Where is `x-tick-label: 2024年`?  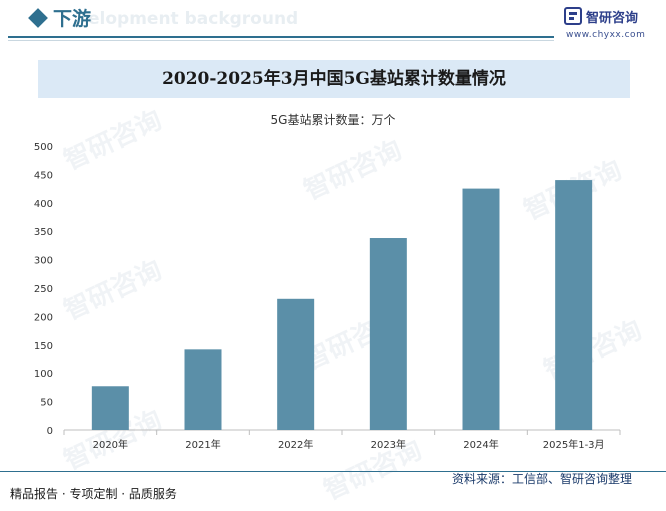
x-tick-label: 2024年 is located at coordinates (480, 444).